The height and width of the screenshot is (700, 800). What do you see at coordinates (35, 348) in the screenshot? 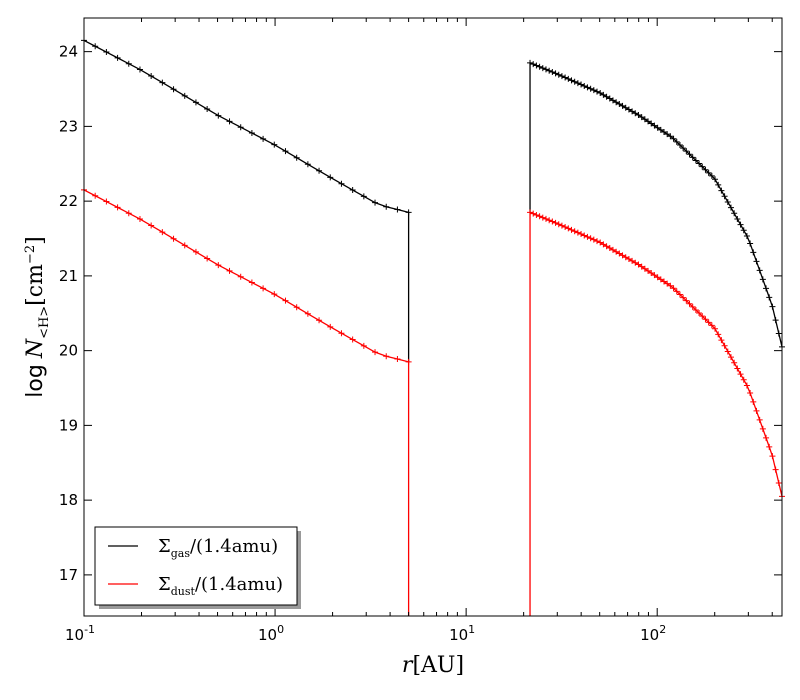
I see `y-axis-label-var: N` at bounding box center [35, 348].